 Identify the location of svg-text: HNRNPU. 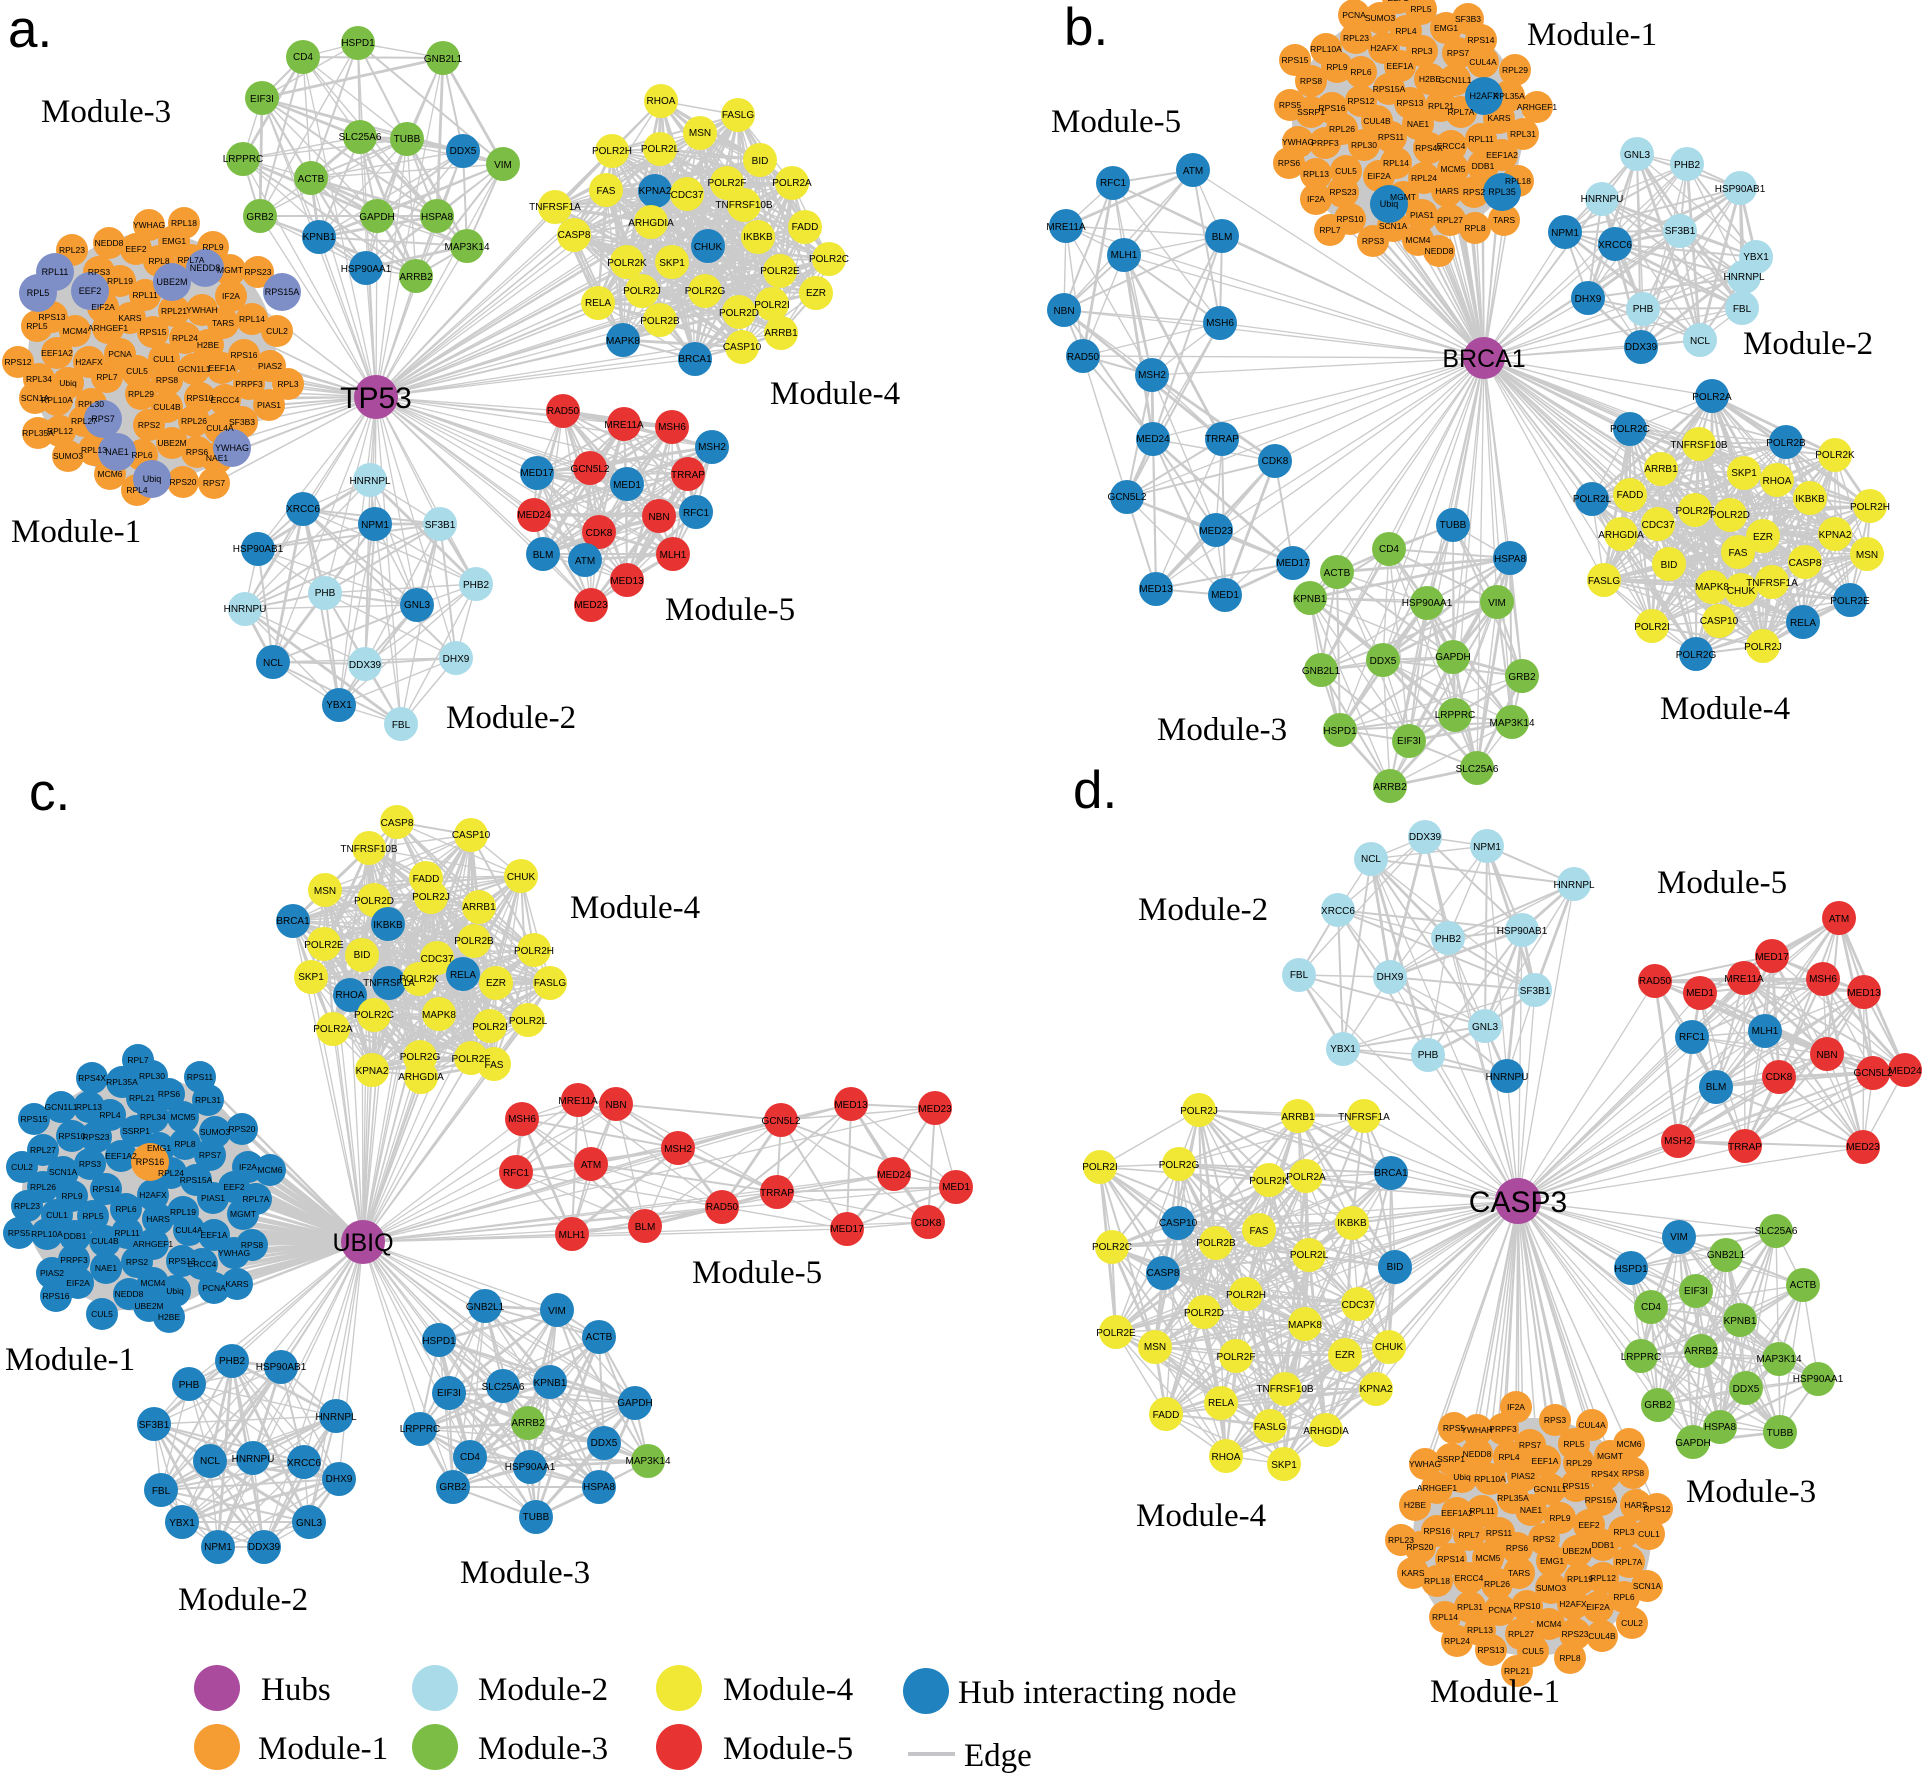
(245, 609).